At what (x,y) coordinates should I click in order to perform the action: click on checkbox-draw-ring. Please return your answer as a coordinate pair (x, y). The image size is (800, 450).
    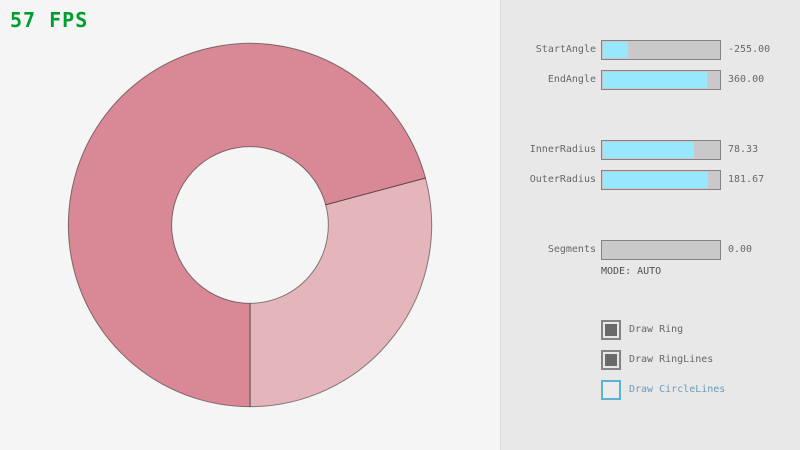
    Looking at the image, I should click on (611, 330).